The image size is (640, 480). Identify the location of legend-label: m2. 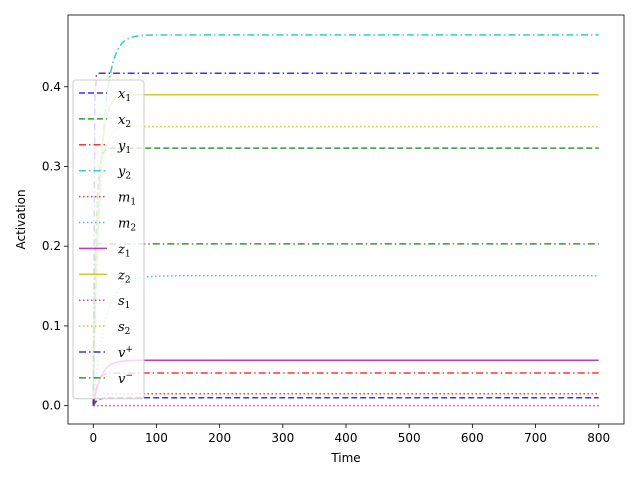
(127, 225).